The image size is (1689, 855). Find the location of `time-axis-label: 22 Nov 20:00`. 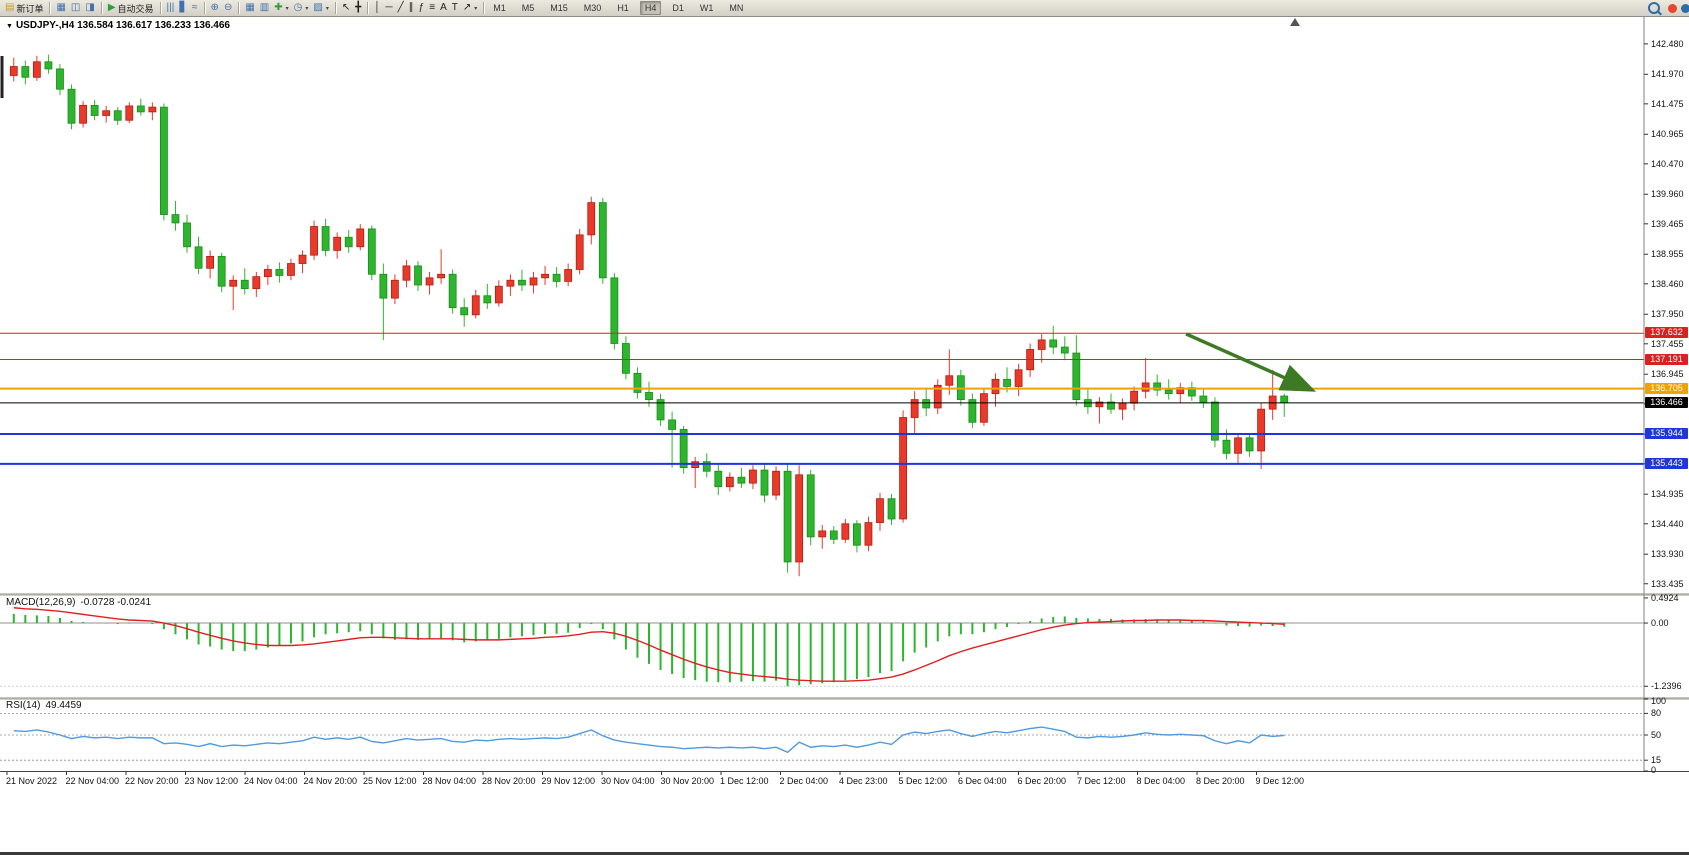

time-axis-label: 22 Nov 20:00 is located at coordinates (152, 781).